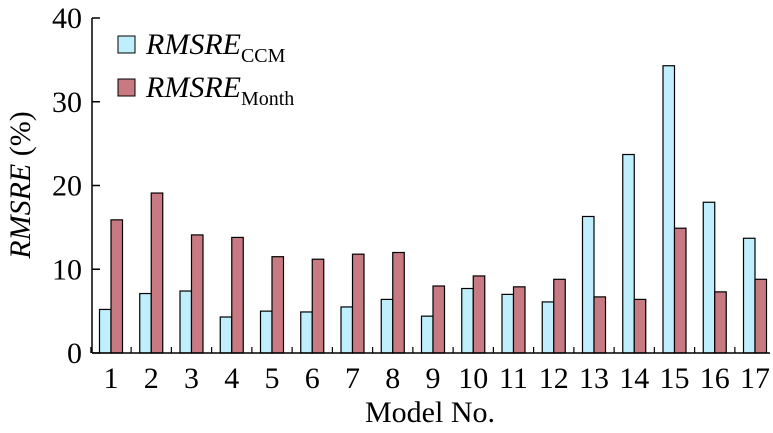 This screenshot has height=433, width=773. I want to click on x-tick-label-14: 14, so click(634, 378).